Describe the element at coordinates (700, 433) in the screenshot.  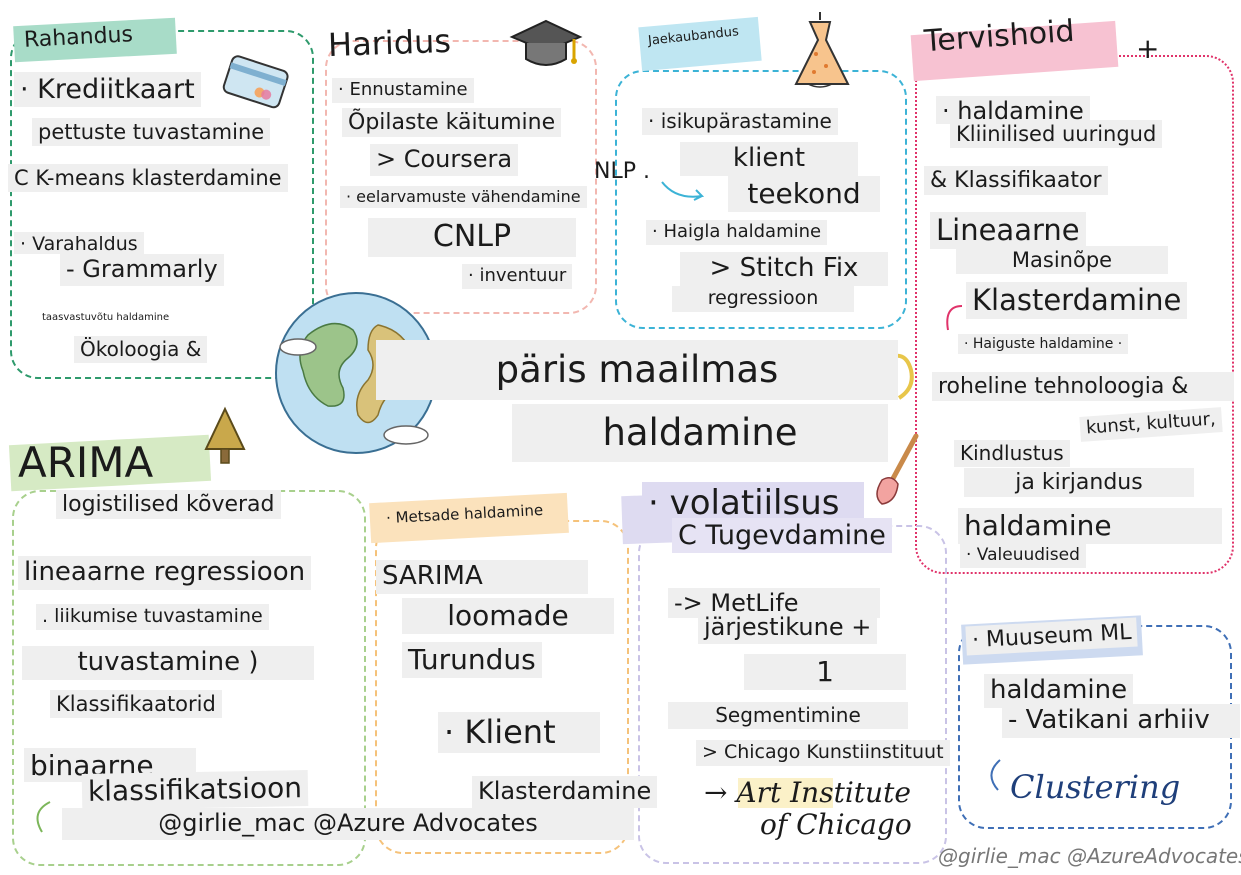
I see `center-title-line2: haldamine` at that location.